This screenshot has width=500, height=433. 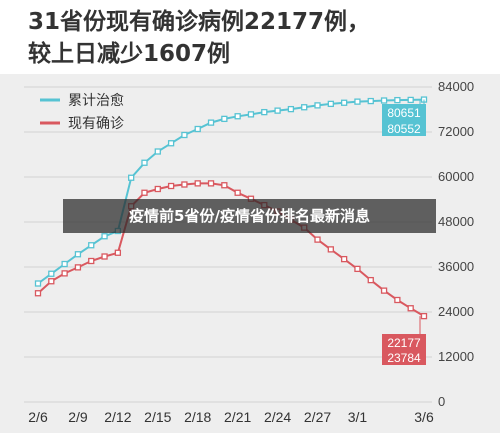 I want to click on x-tick-label: 2/18, so click(x=197, y=417).